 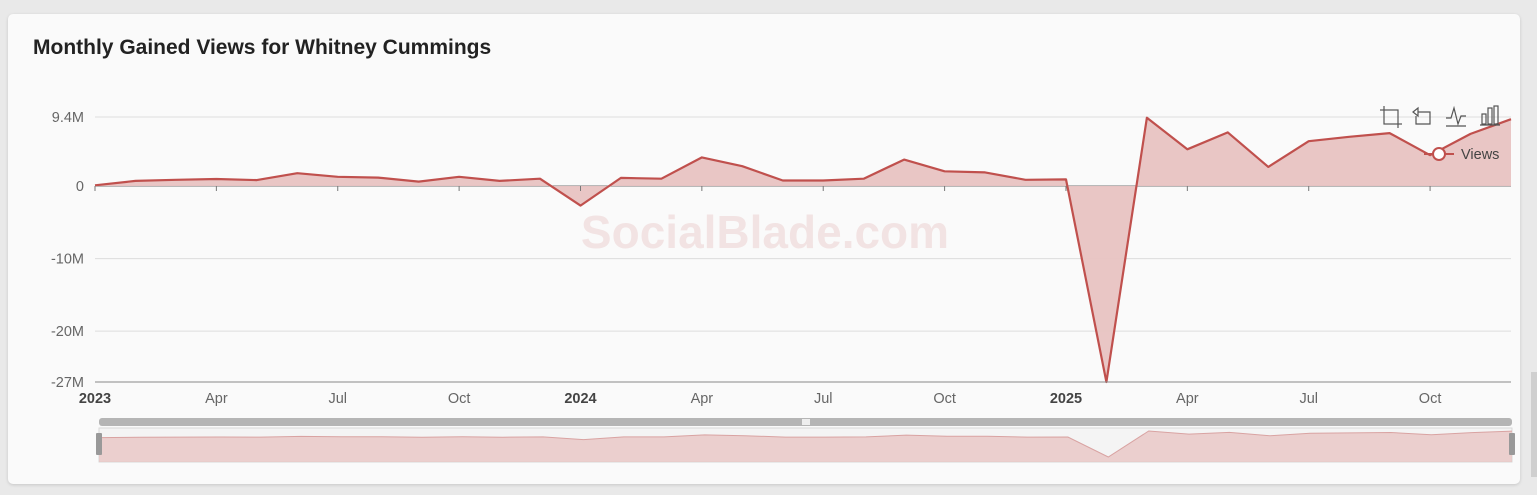 I want to click on watermark: SocialBlade.com, so click(x=765, y=232).